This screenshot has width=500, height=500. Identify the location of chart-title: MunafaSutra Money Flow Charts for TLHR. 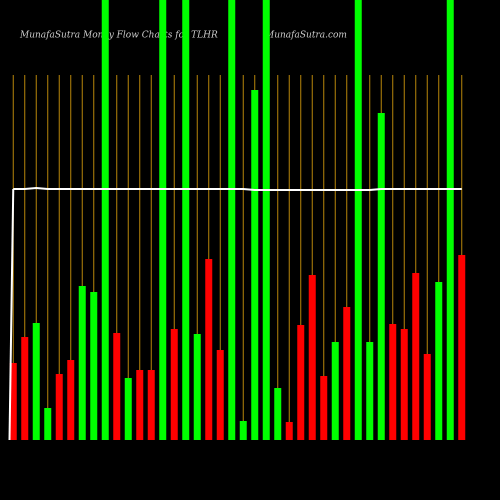
(118, 36).